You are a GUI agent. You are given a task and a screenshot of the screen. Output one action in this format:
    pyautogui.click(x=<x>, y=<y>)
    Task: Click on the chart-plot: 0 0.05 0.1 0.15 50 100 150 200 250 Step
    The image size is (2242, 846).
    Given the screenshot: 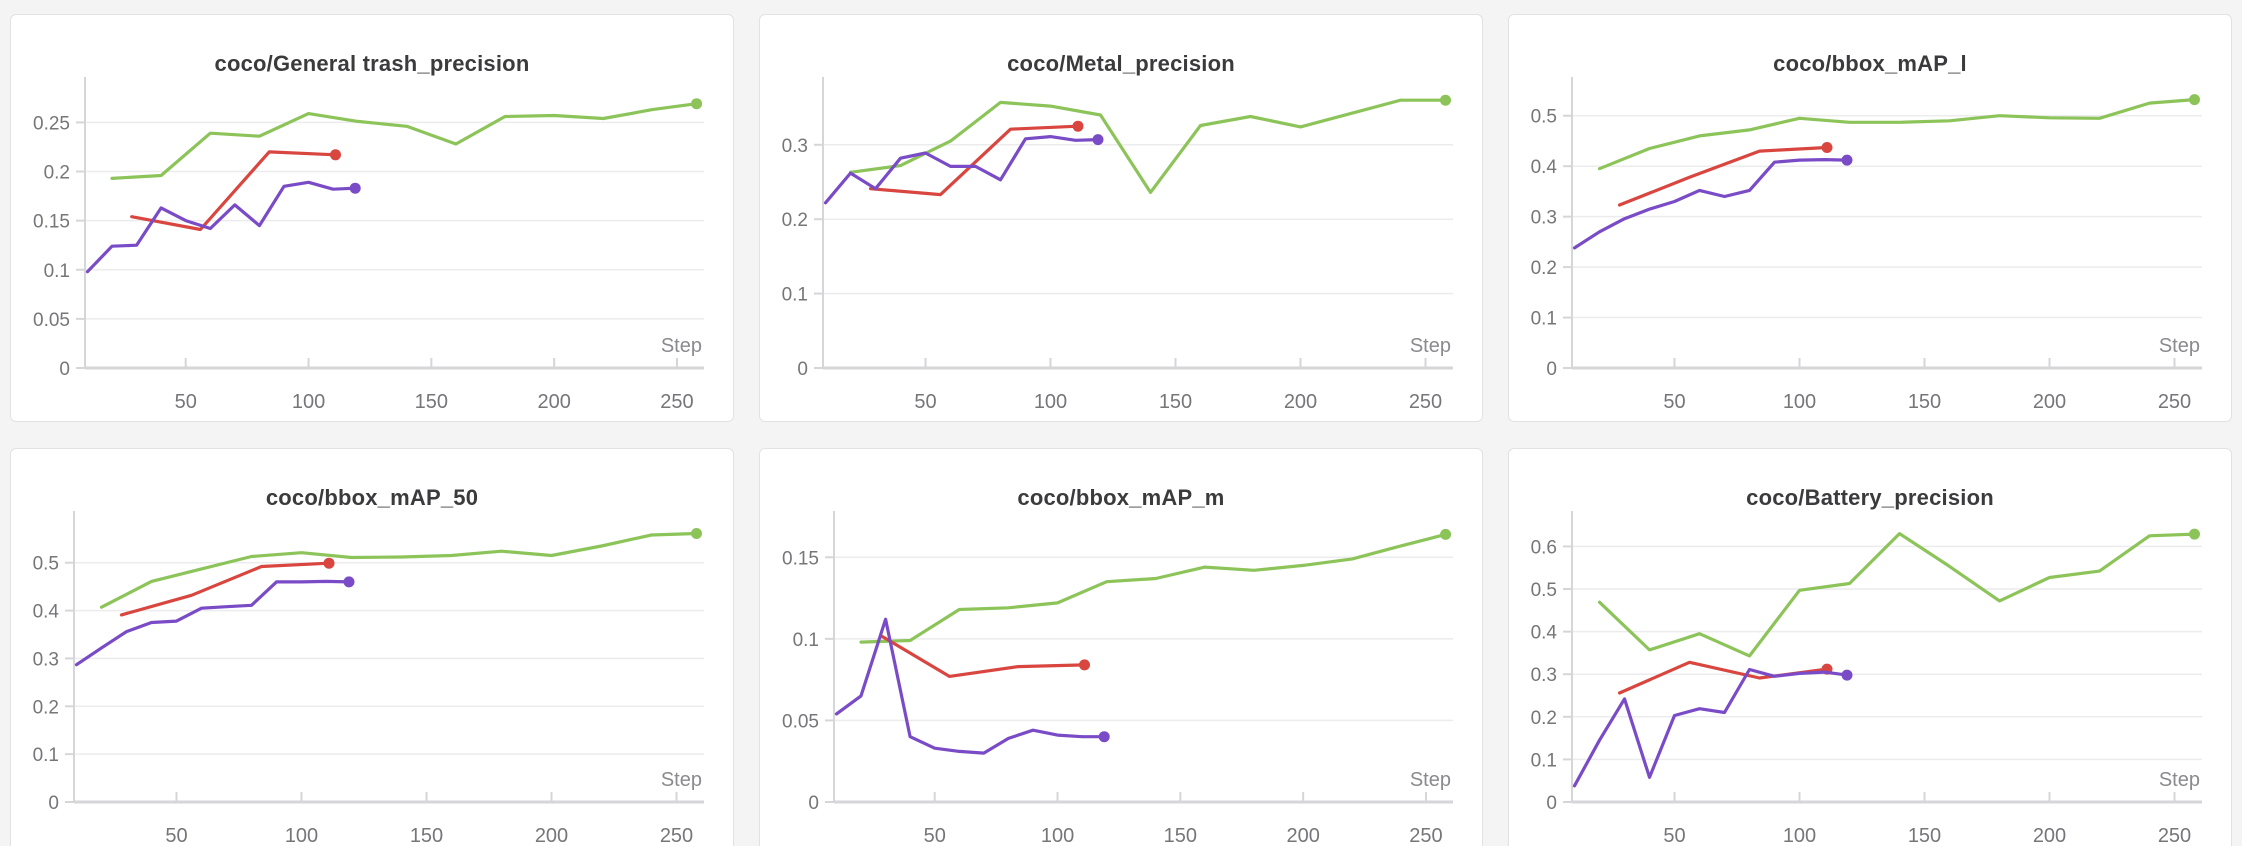 What is the action you would take?
    pyautogui.click(x=1117, y=678)
    